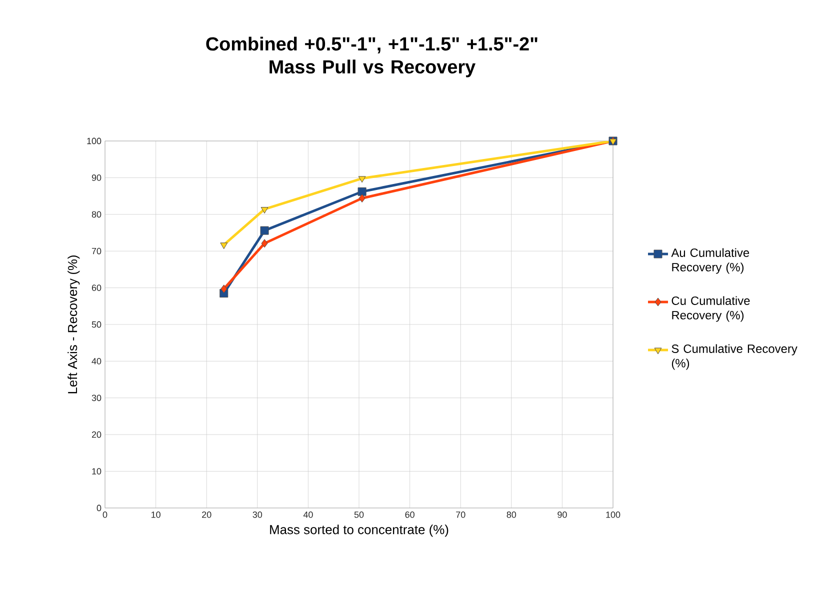 The image size is (819, 594). I want to click on y-axis-title: Left Axis - Recovery (%), so click(74, 324).